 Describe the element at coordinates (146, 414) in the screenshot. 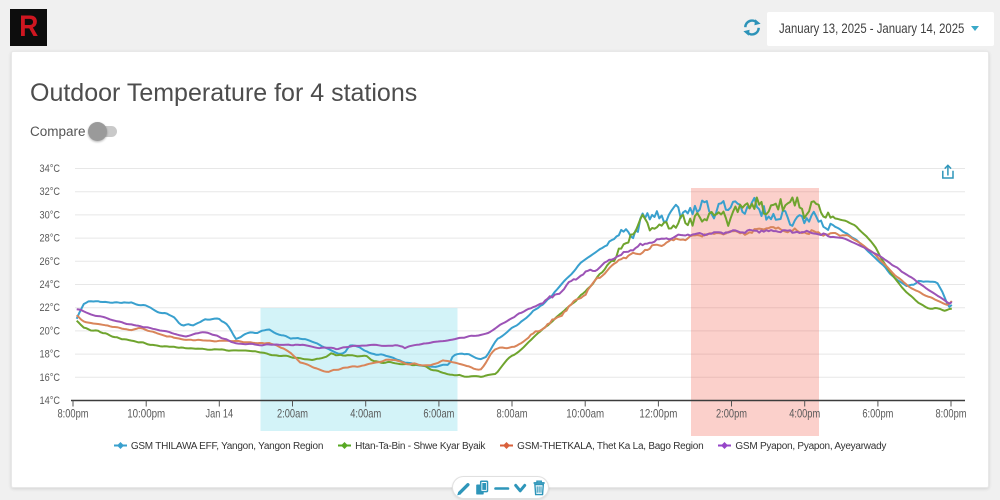

I see `svg-text: 10:00pm` at that location.